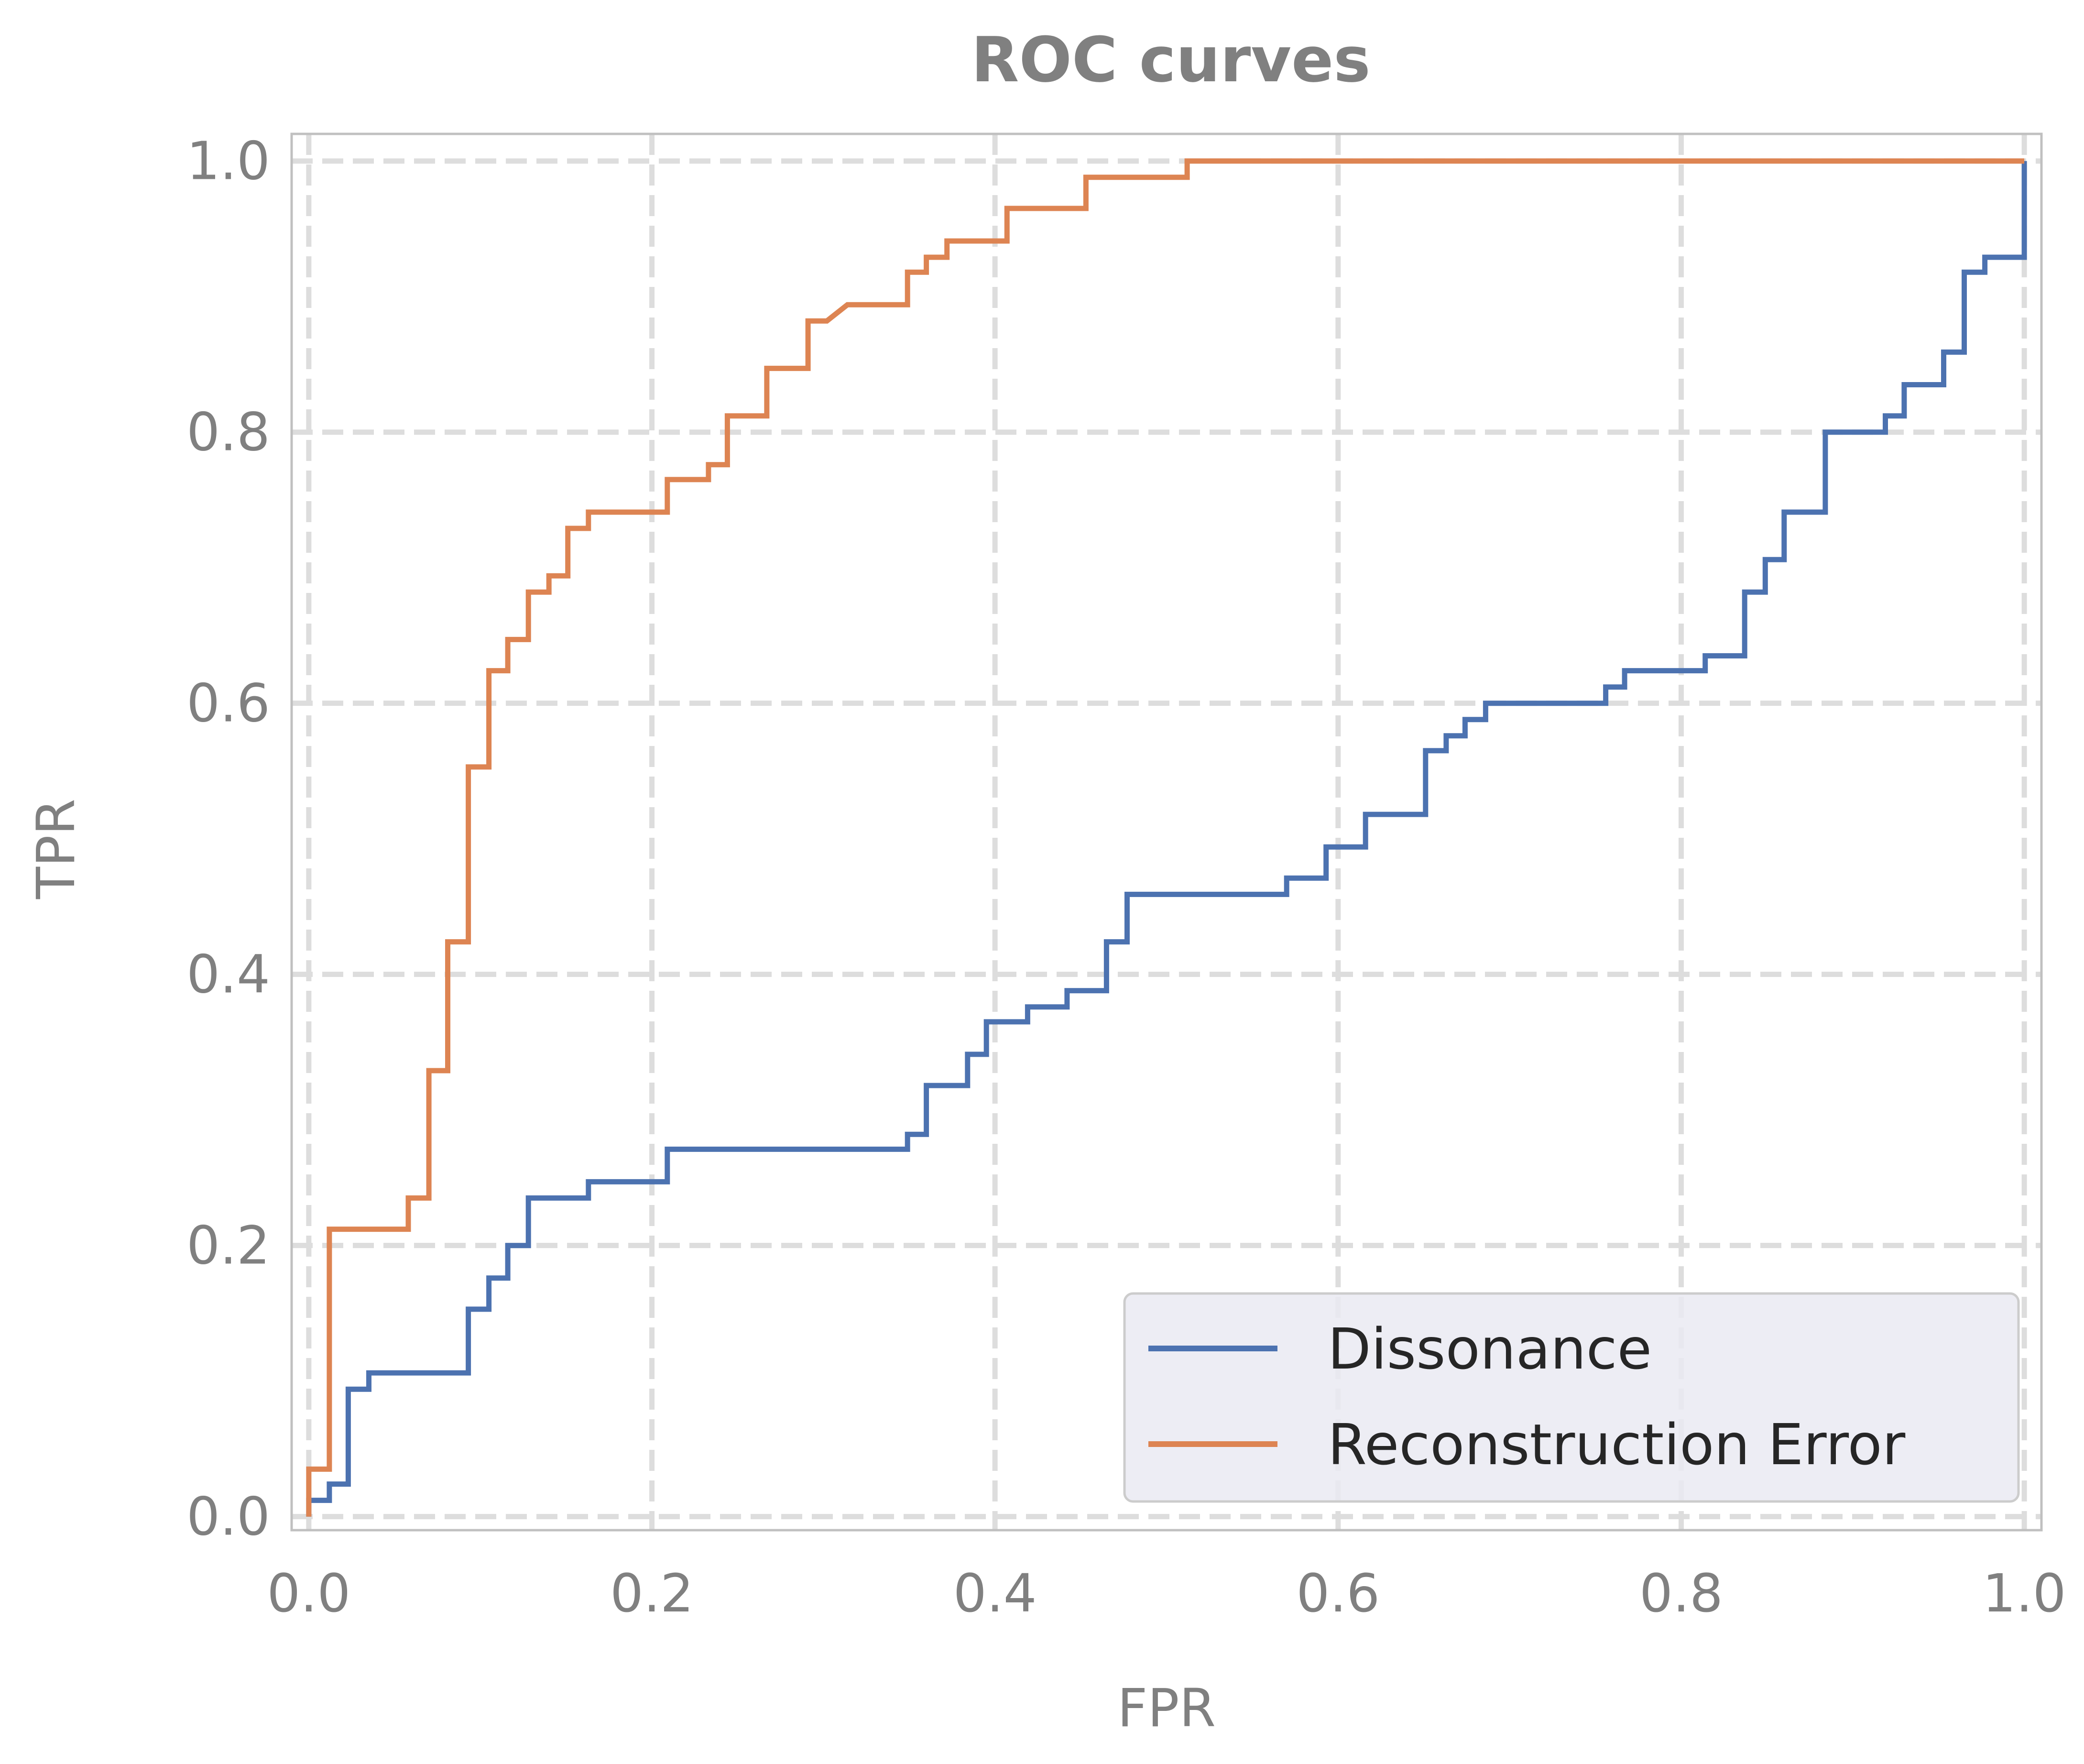 This screenshot has height=1764, width=2084. I want to click on y-tick-label: 0.8, so click(228, 432).